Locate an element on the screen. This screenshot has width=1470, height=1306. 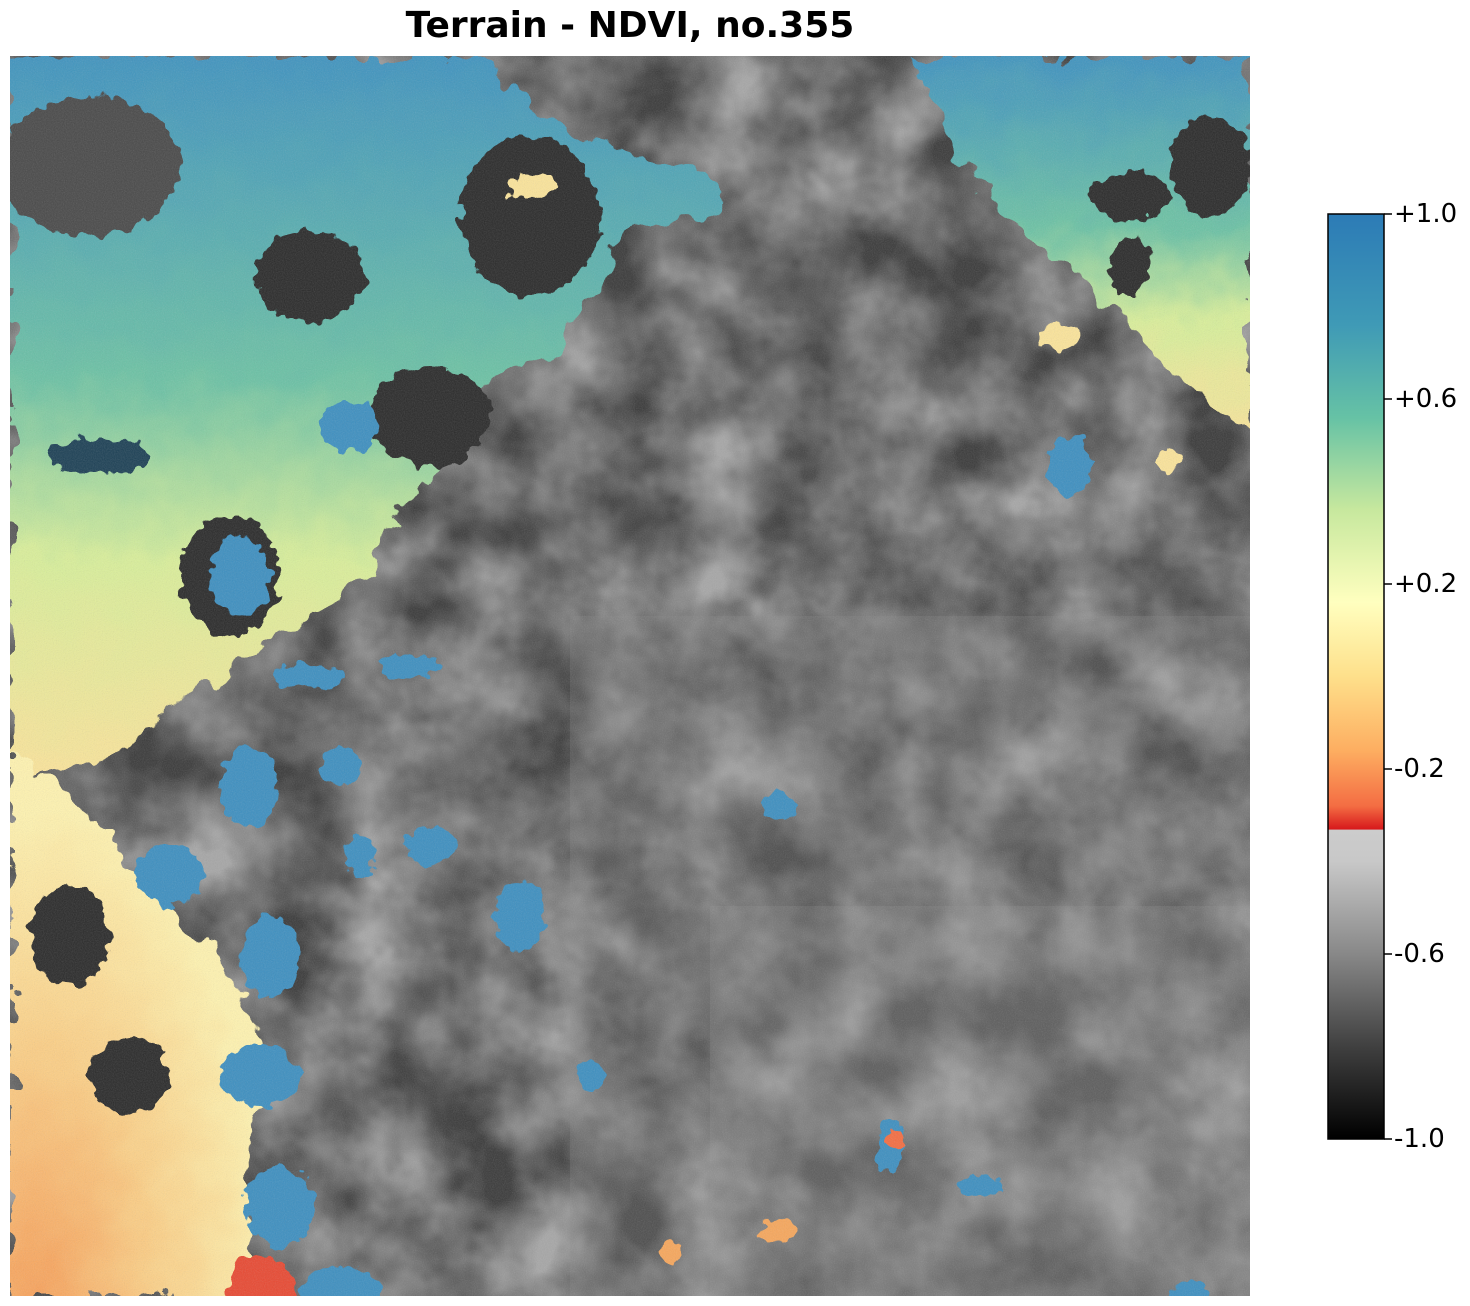
colorbar-tick-label: +0.2 is located at coordinates (1426, 584).